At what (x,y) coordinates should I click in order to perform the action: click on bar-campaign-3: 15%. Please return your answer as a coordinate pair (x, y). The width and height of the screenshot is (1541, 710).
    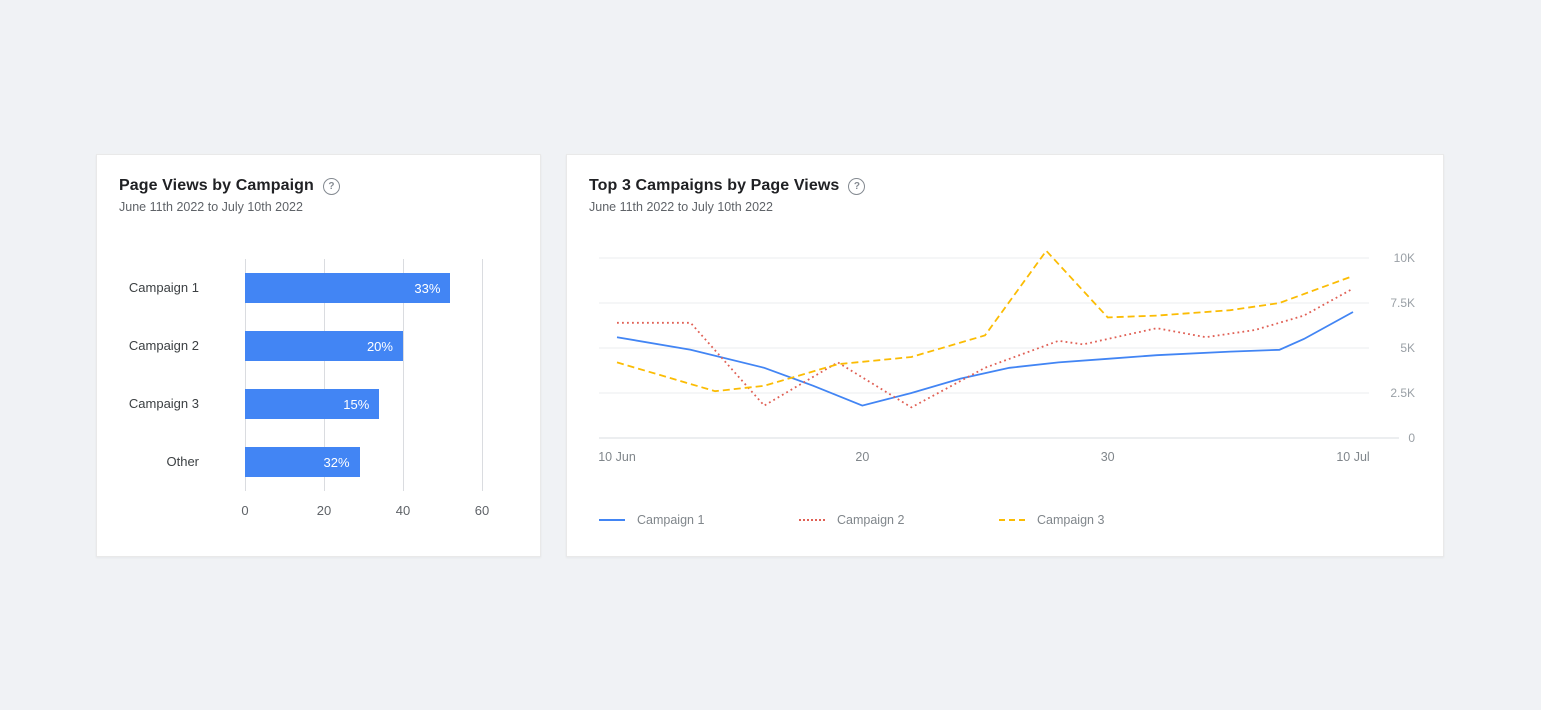
    Looking at the image, I should click on (312, 404).